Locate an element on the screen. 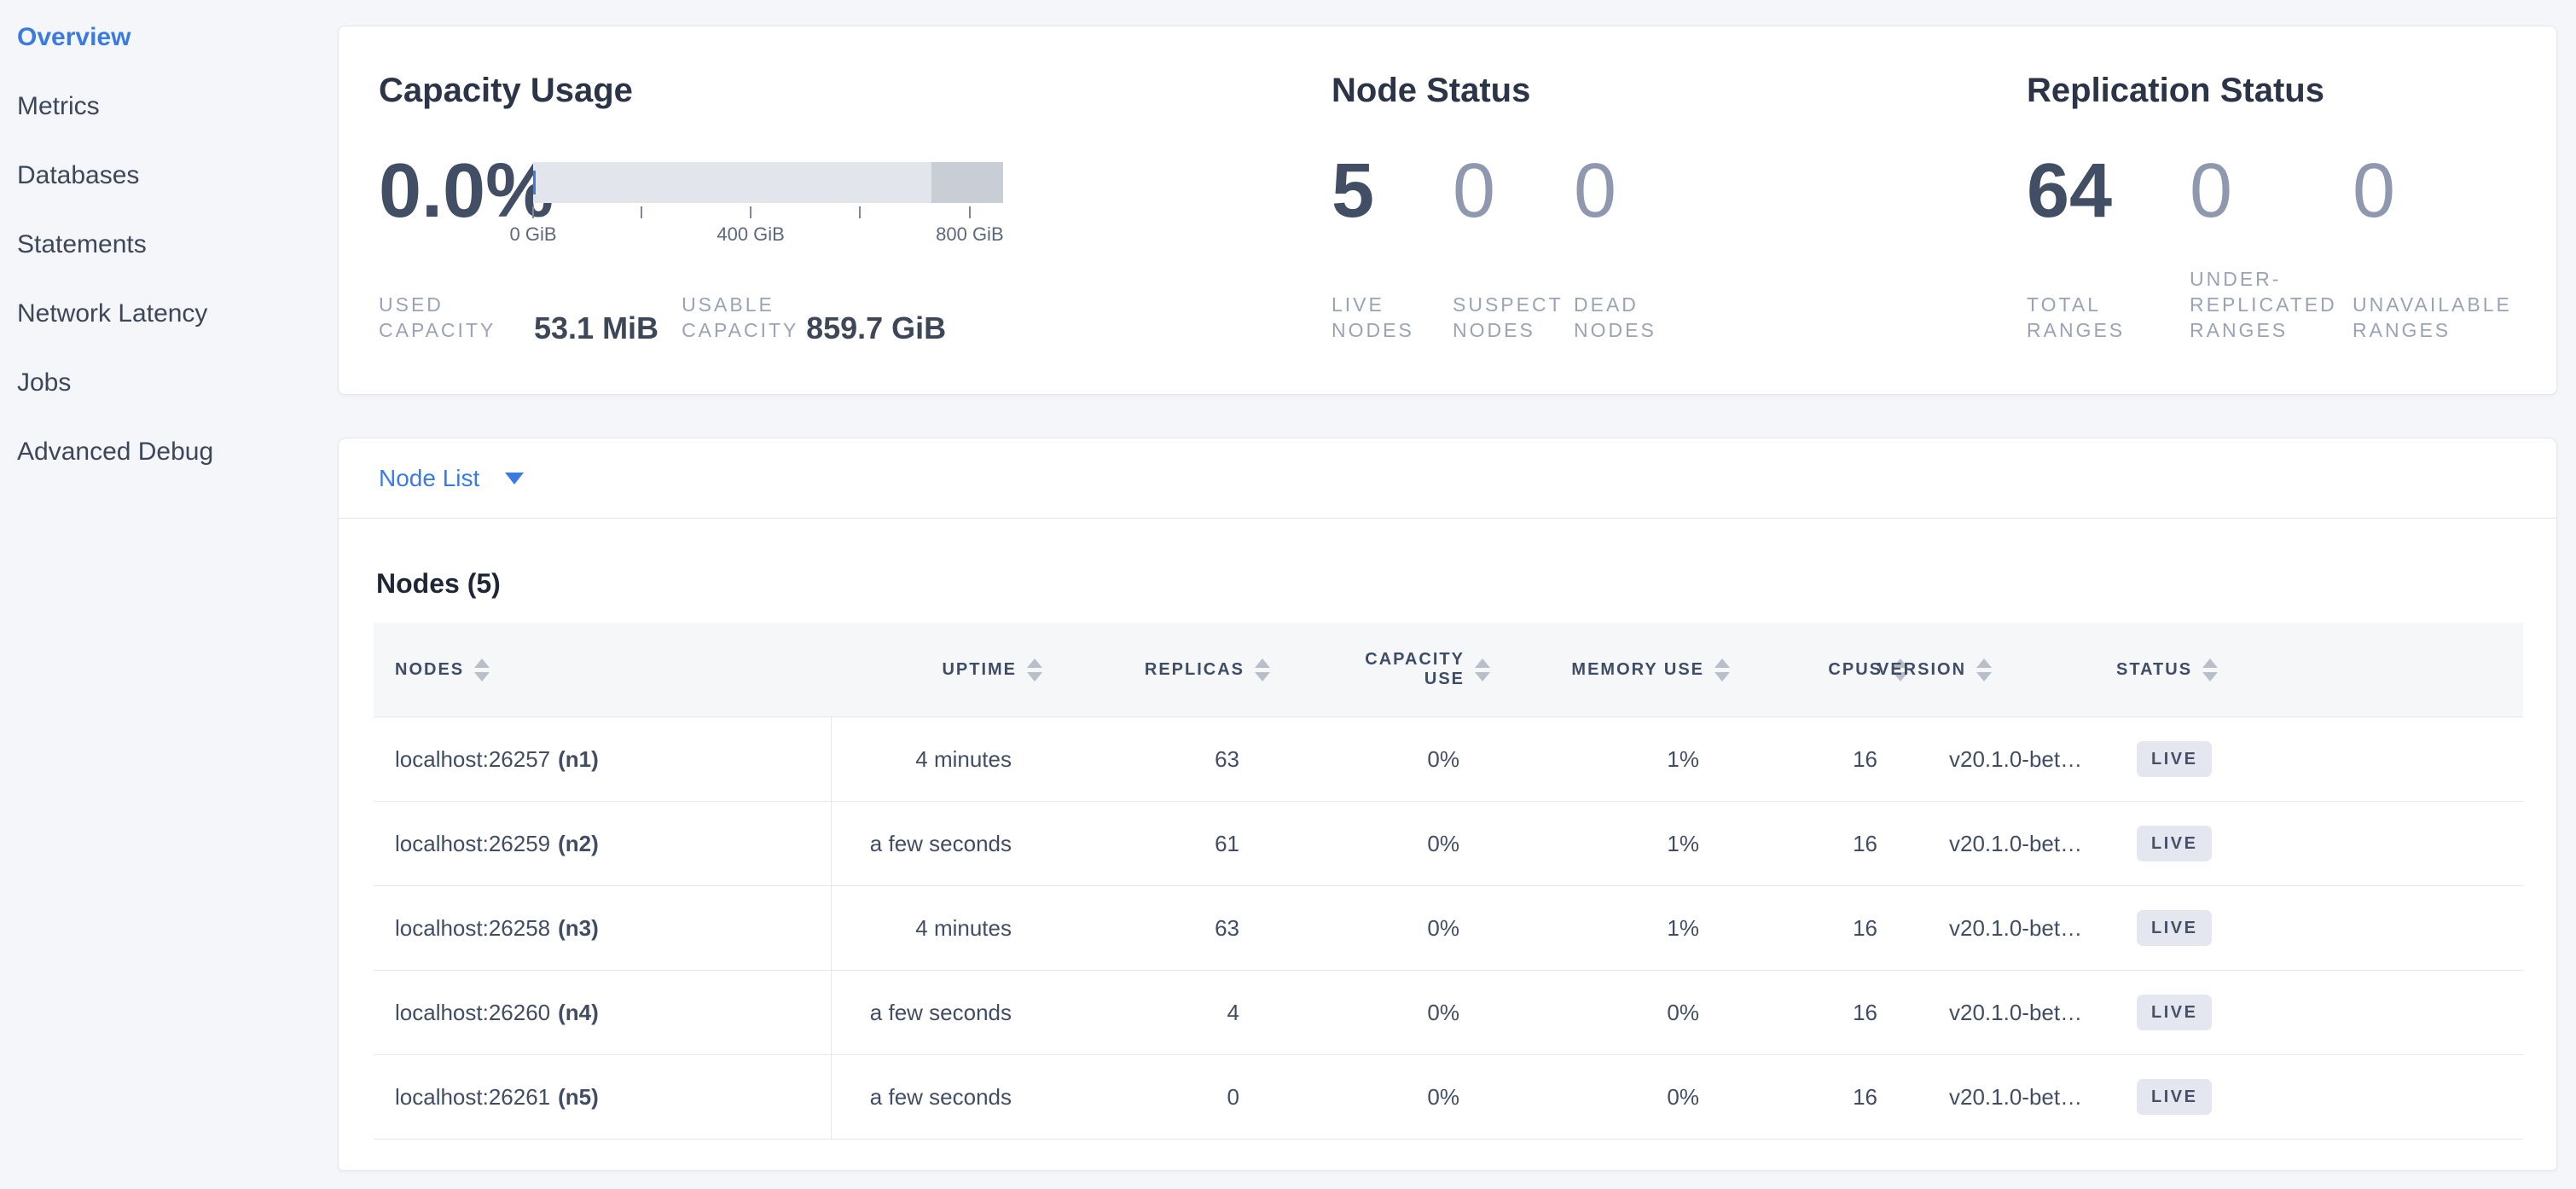 Image resolution: width=2576 pixels, height=1189 pixels. column-header-label: UPTIME is located at coordinates (979, 669).